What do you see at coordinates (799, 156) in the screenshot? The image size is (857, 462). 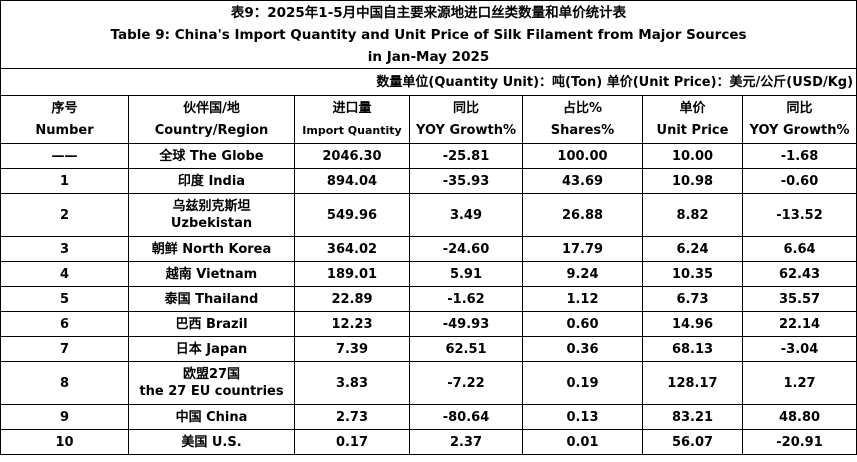 I see `price-yoy-cell: -1.68` at bounding box center [799, 156].